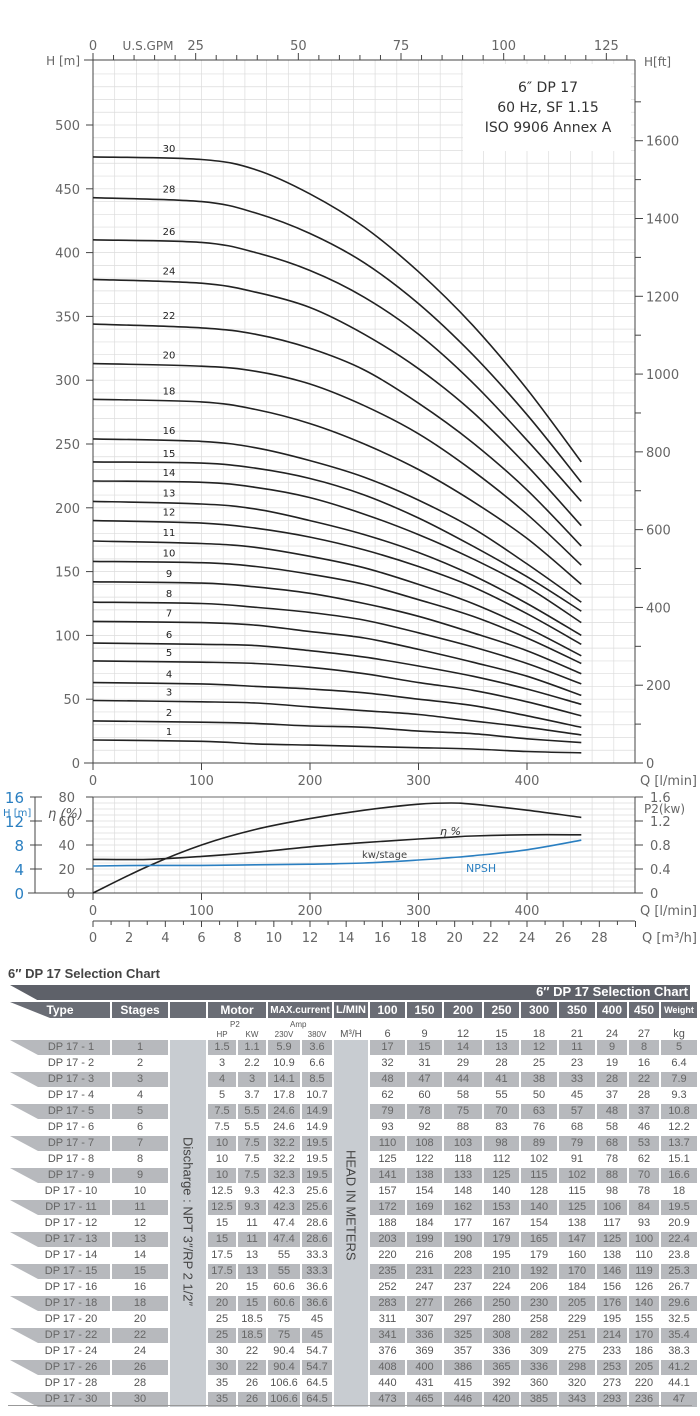 The width and height of the screenshot is (700, 1416). Describe the element at coordinates (71, 1127) in the screenshot. I see `cell-type: DP 17 - 6` at that location.